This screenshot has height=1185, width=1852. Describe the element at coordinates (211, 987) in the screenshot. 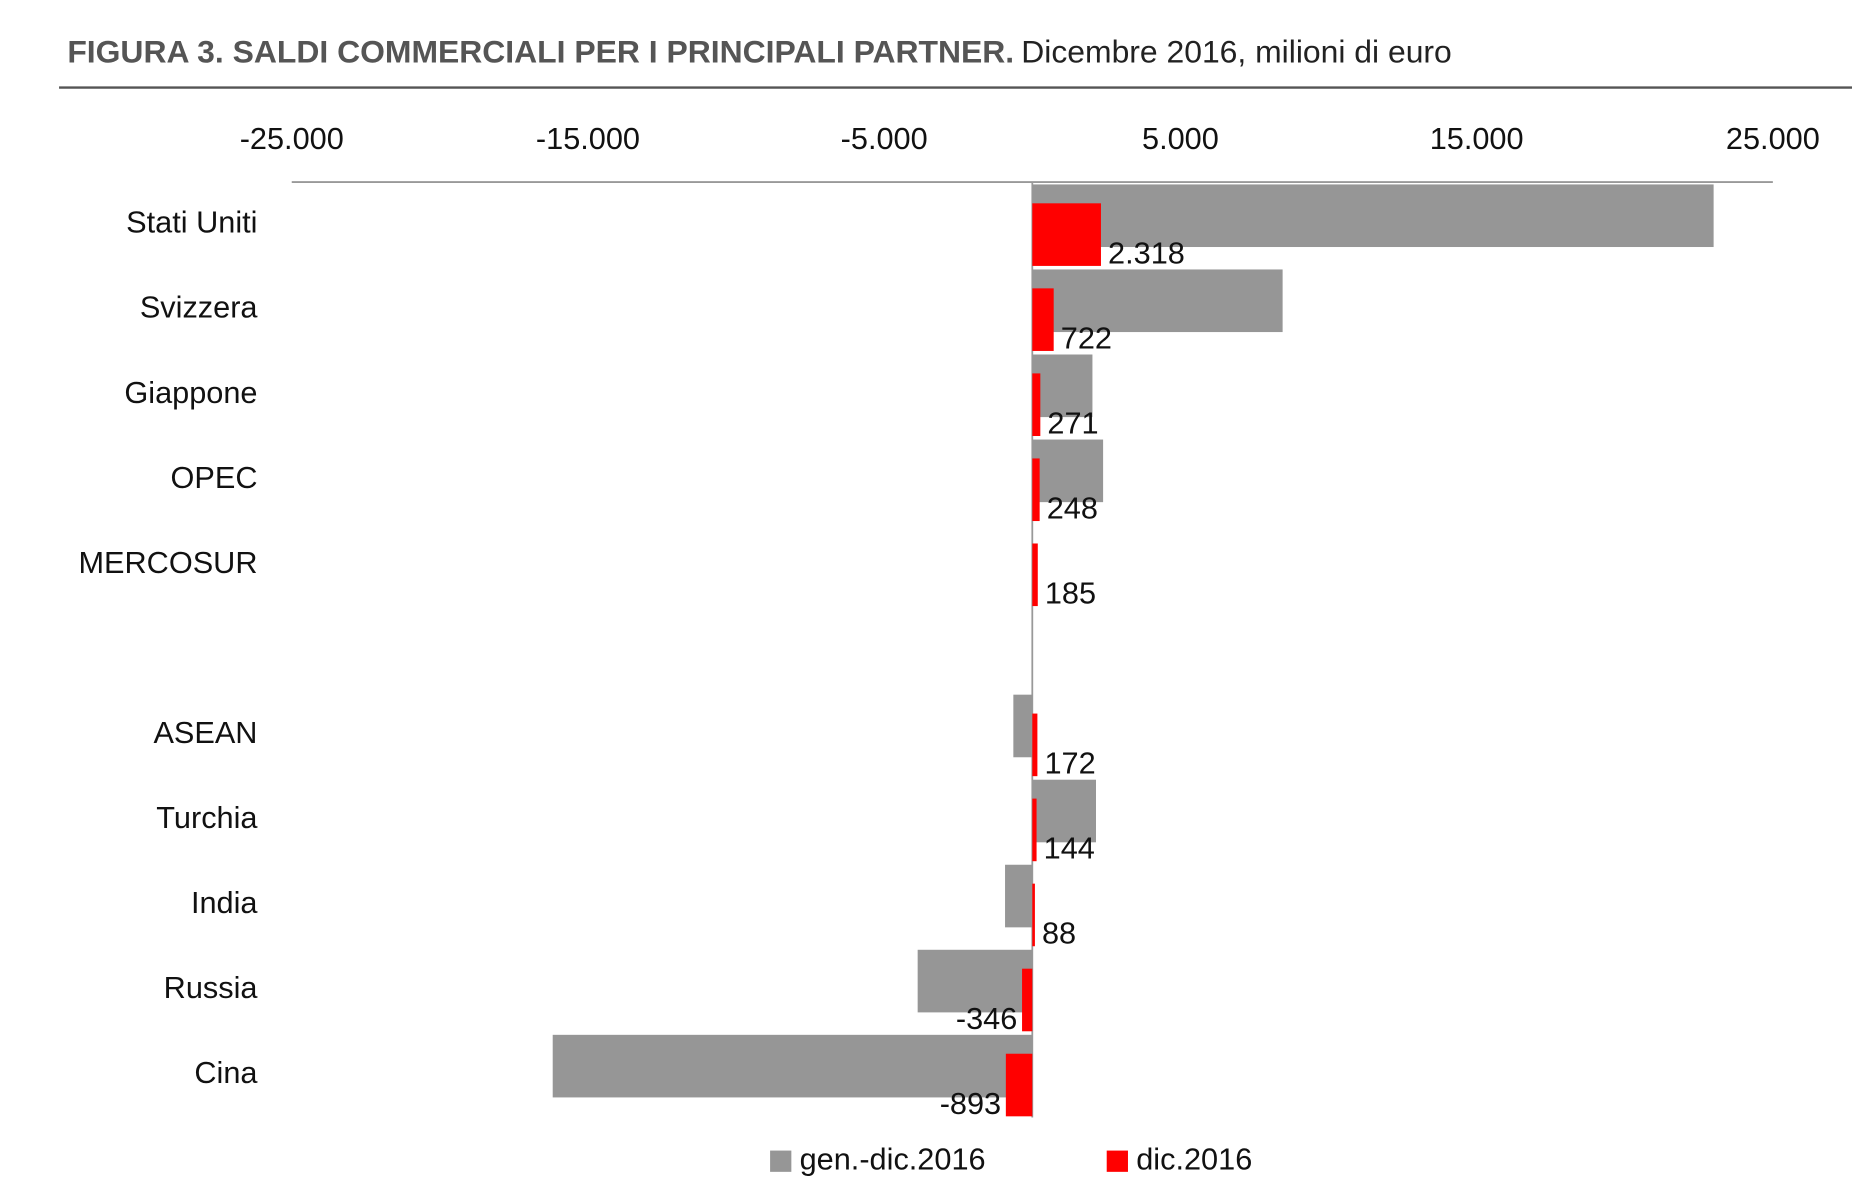

I see `category-label: Russia` at that location.